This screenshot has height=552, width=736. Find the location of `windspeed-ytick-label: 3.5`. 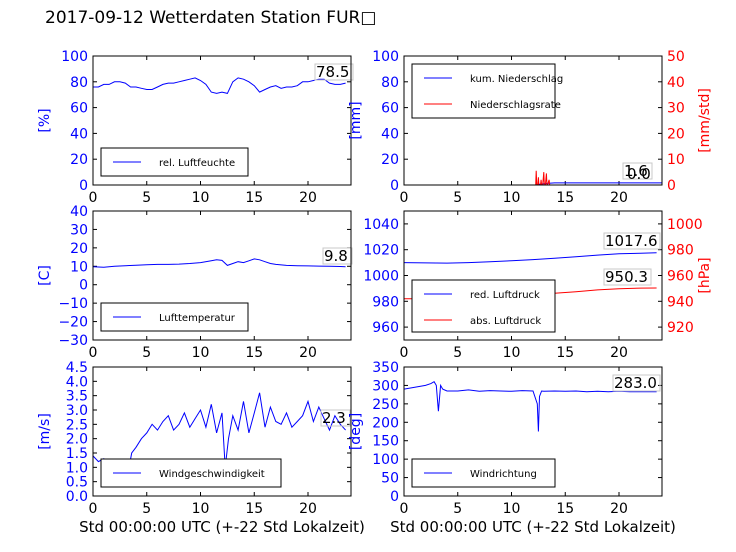

windspeed-ytick-label: 3.5 is located at coordinates (77, 397).